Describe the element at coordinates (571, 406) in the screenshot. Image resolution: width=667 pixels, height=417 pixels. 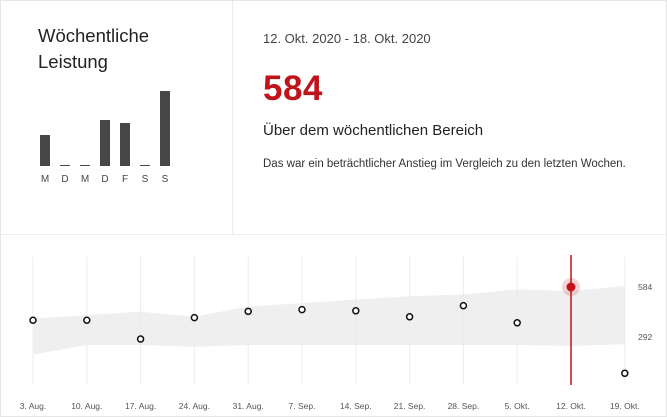
I see `x-tick-label: 12. Okt.` at that location.